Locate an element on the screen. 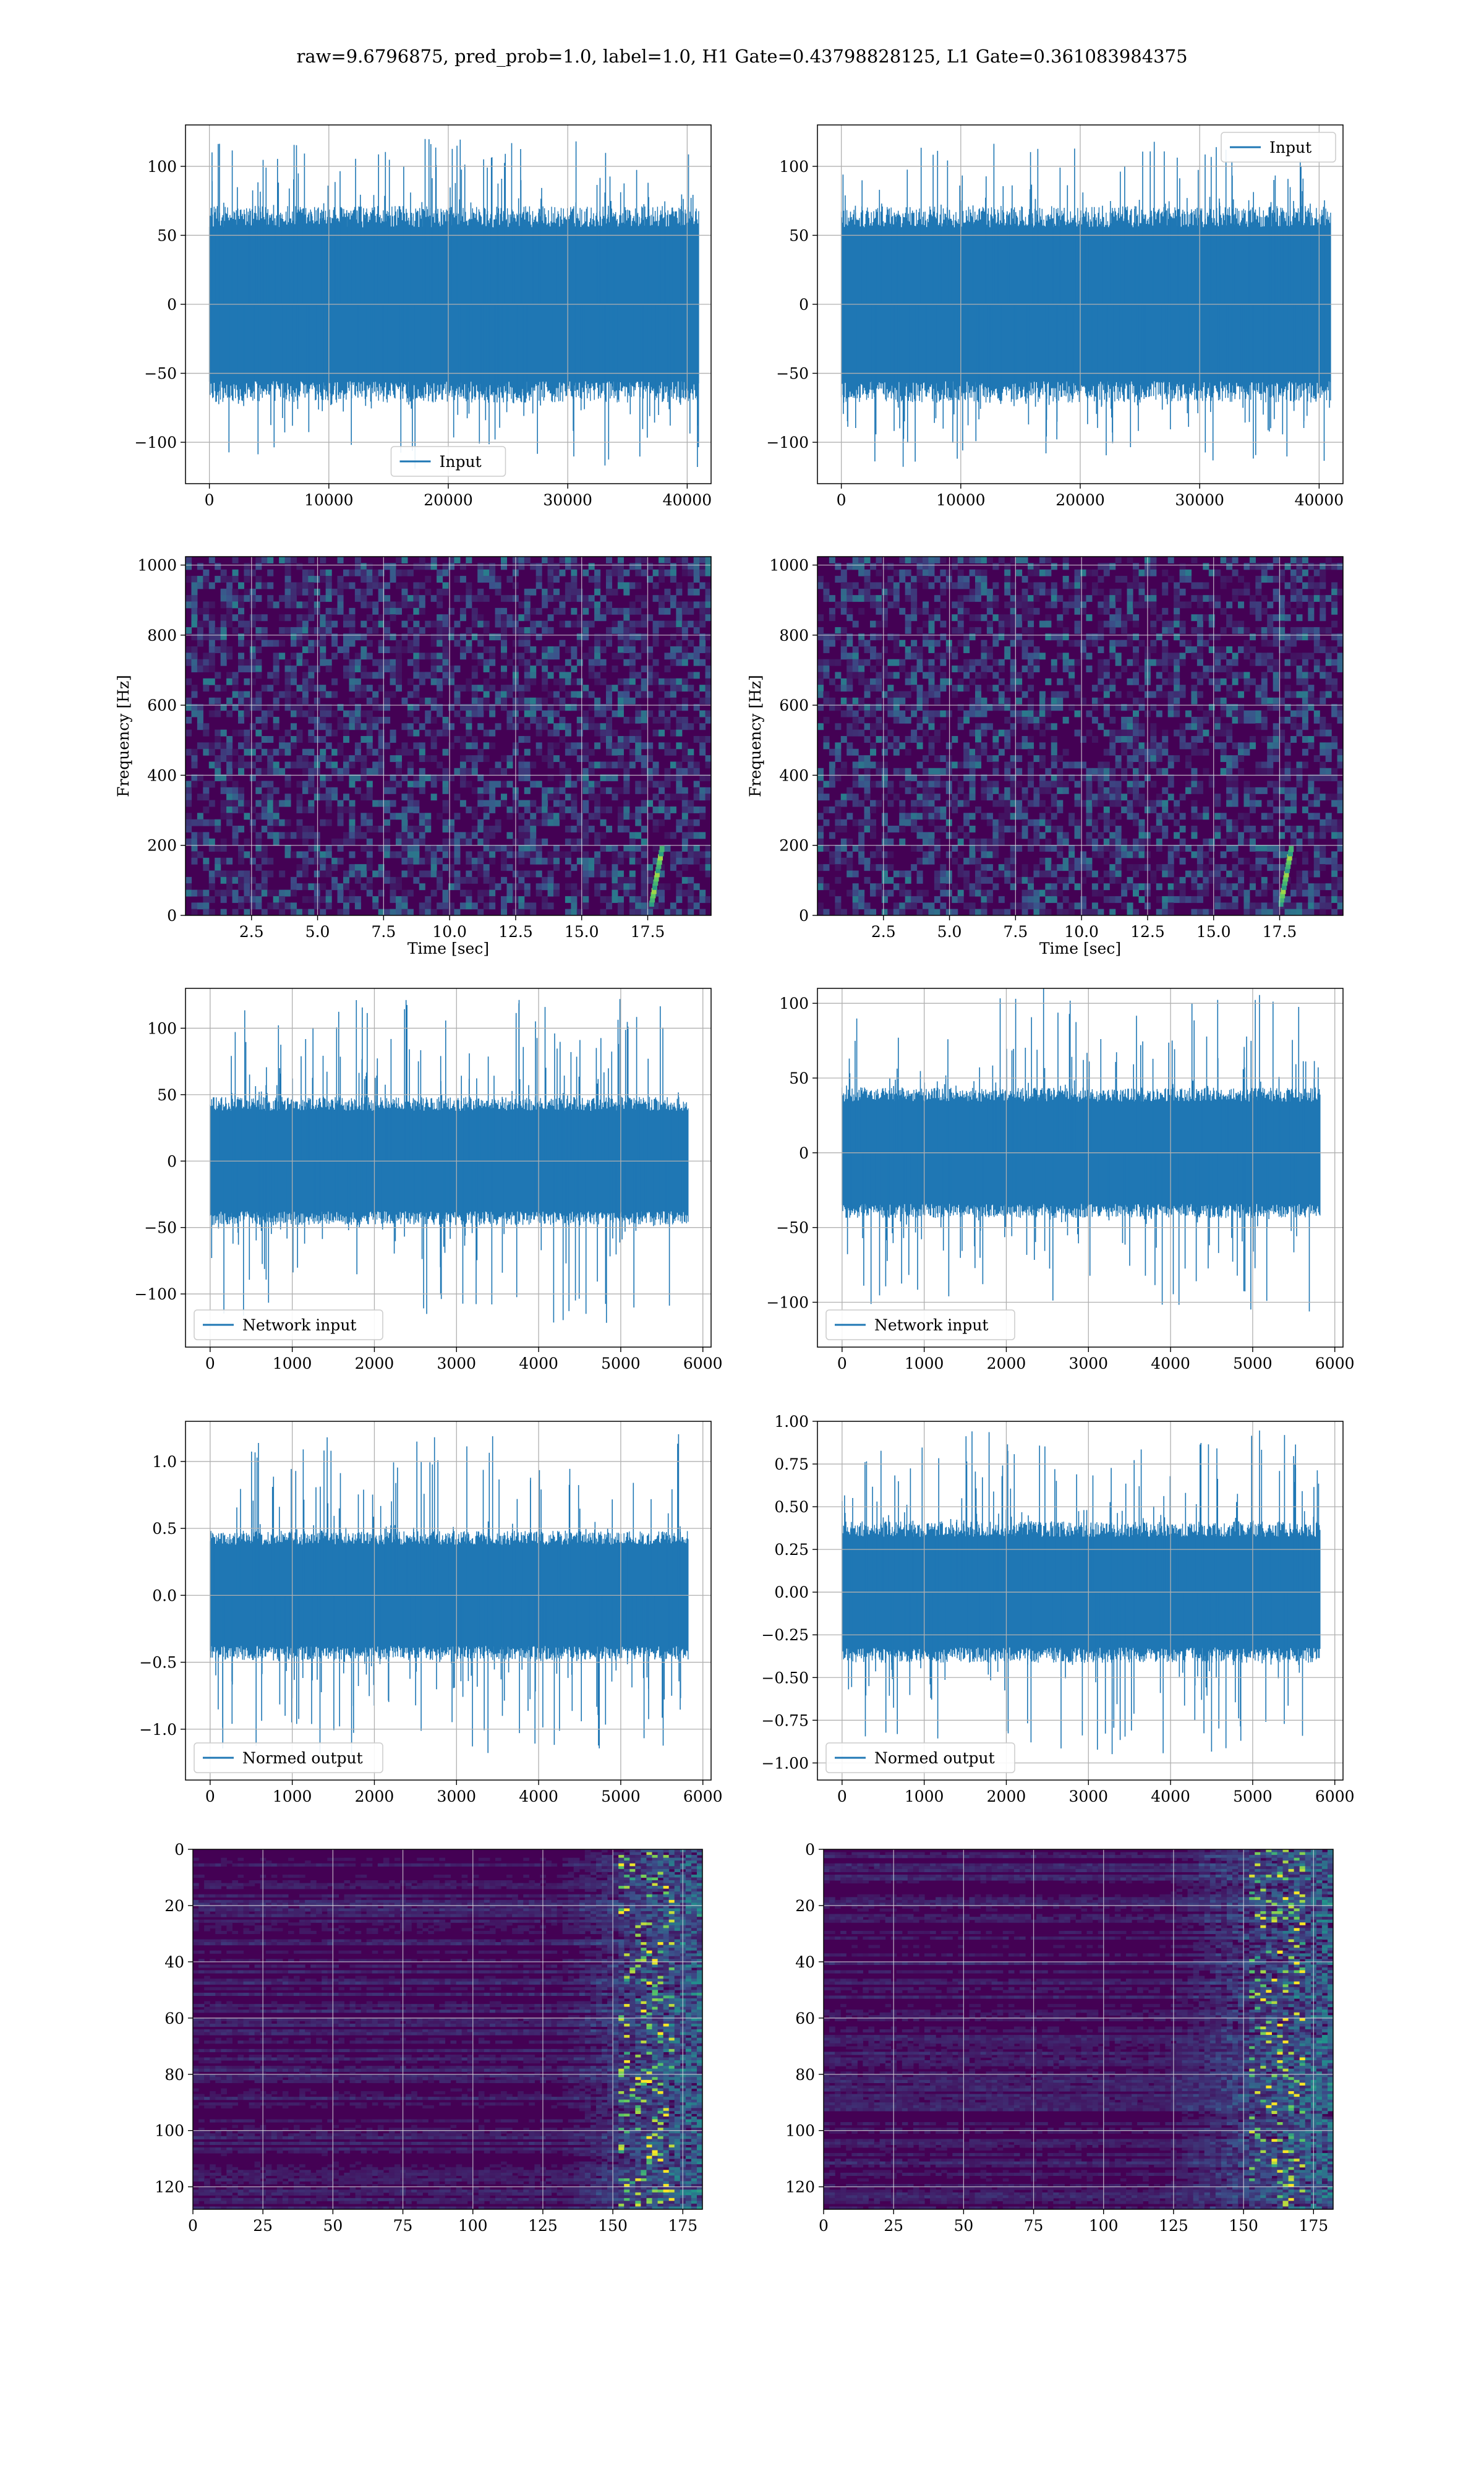 This screenshot has height=2474, width=1484. x-tick-label: 175 is located at coordinates (1313, 2226).